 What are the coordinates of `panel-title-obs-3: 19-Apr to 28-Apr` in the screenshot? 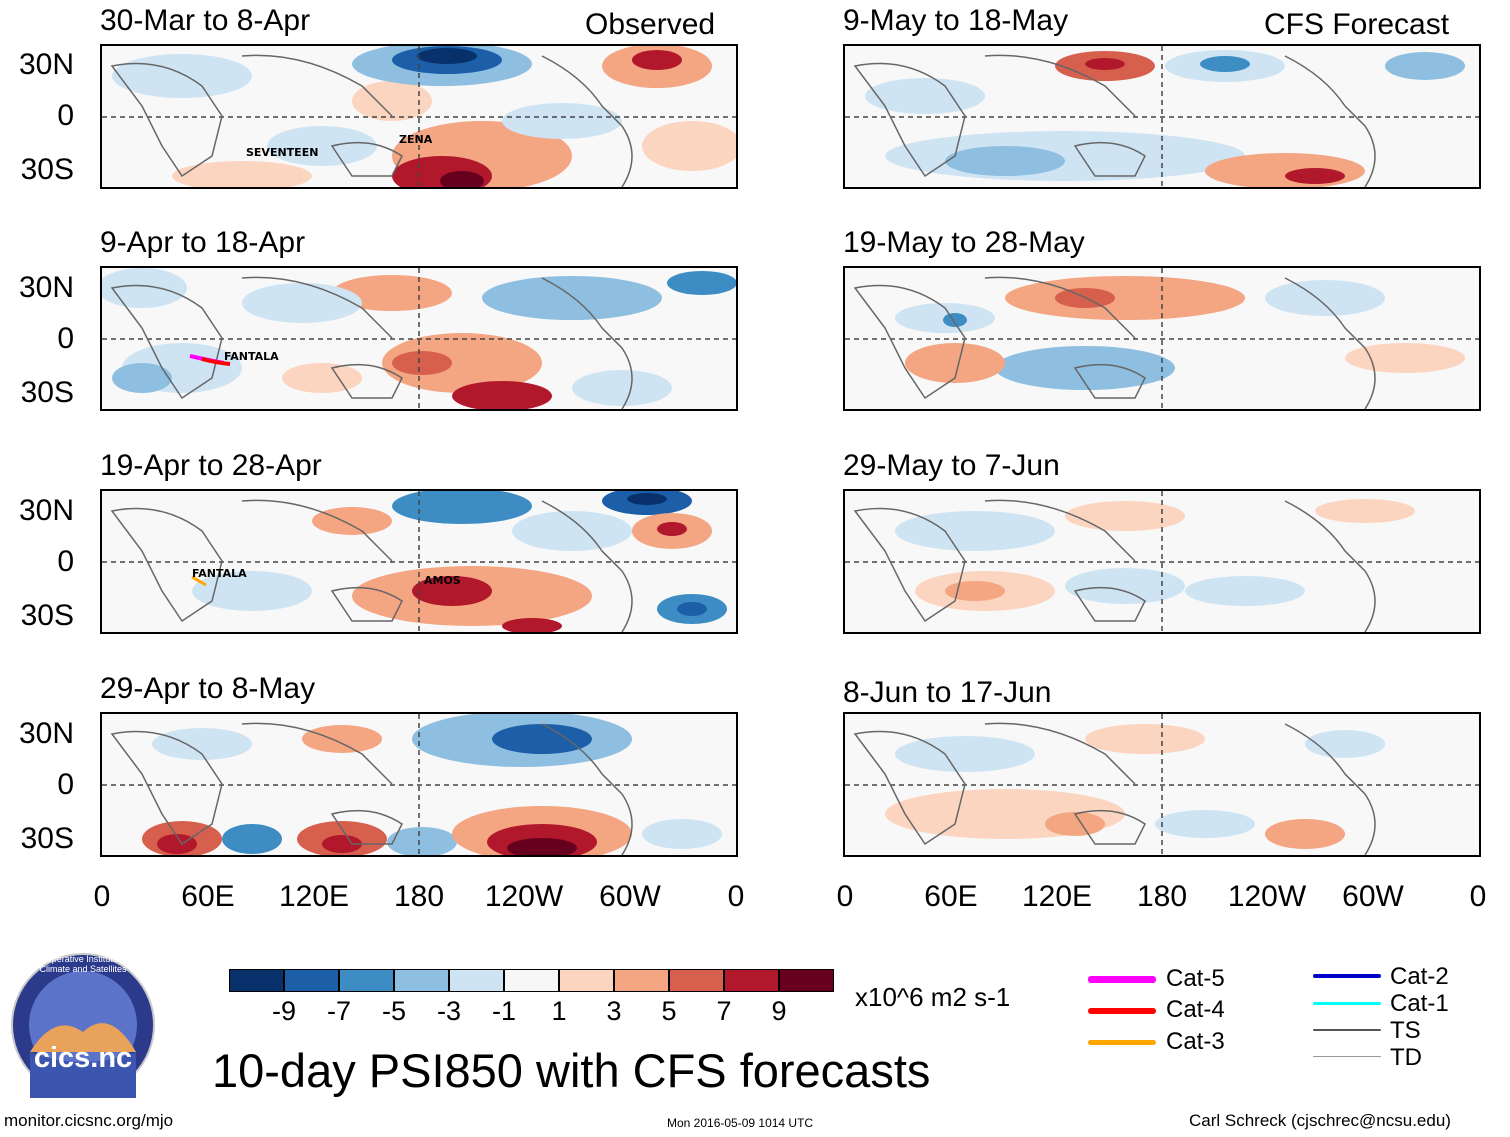 It's located at (211, 465).